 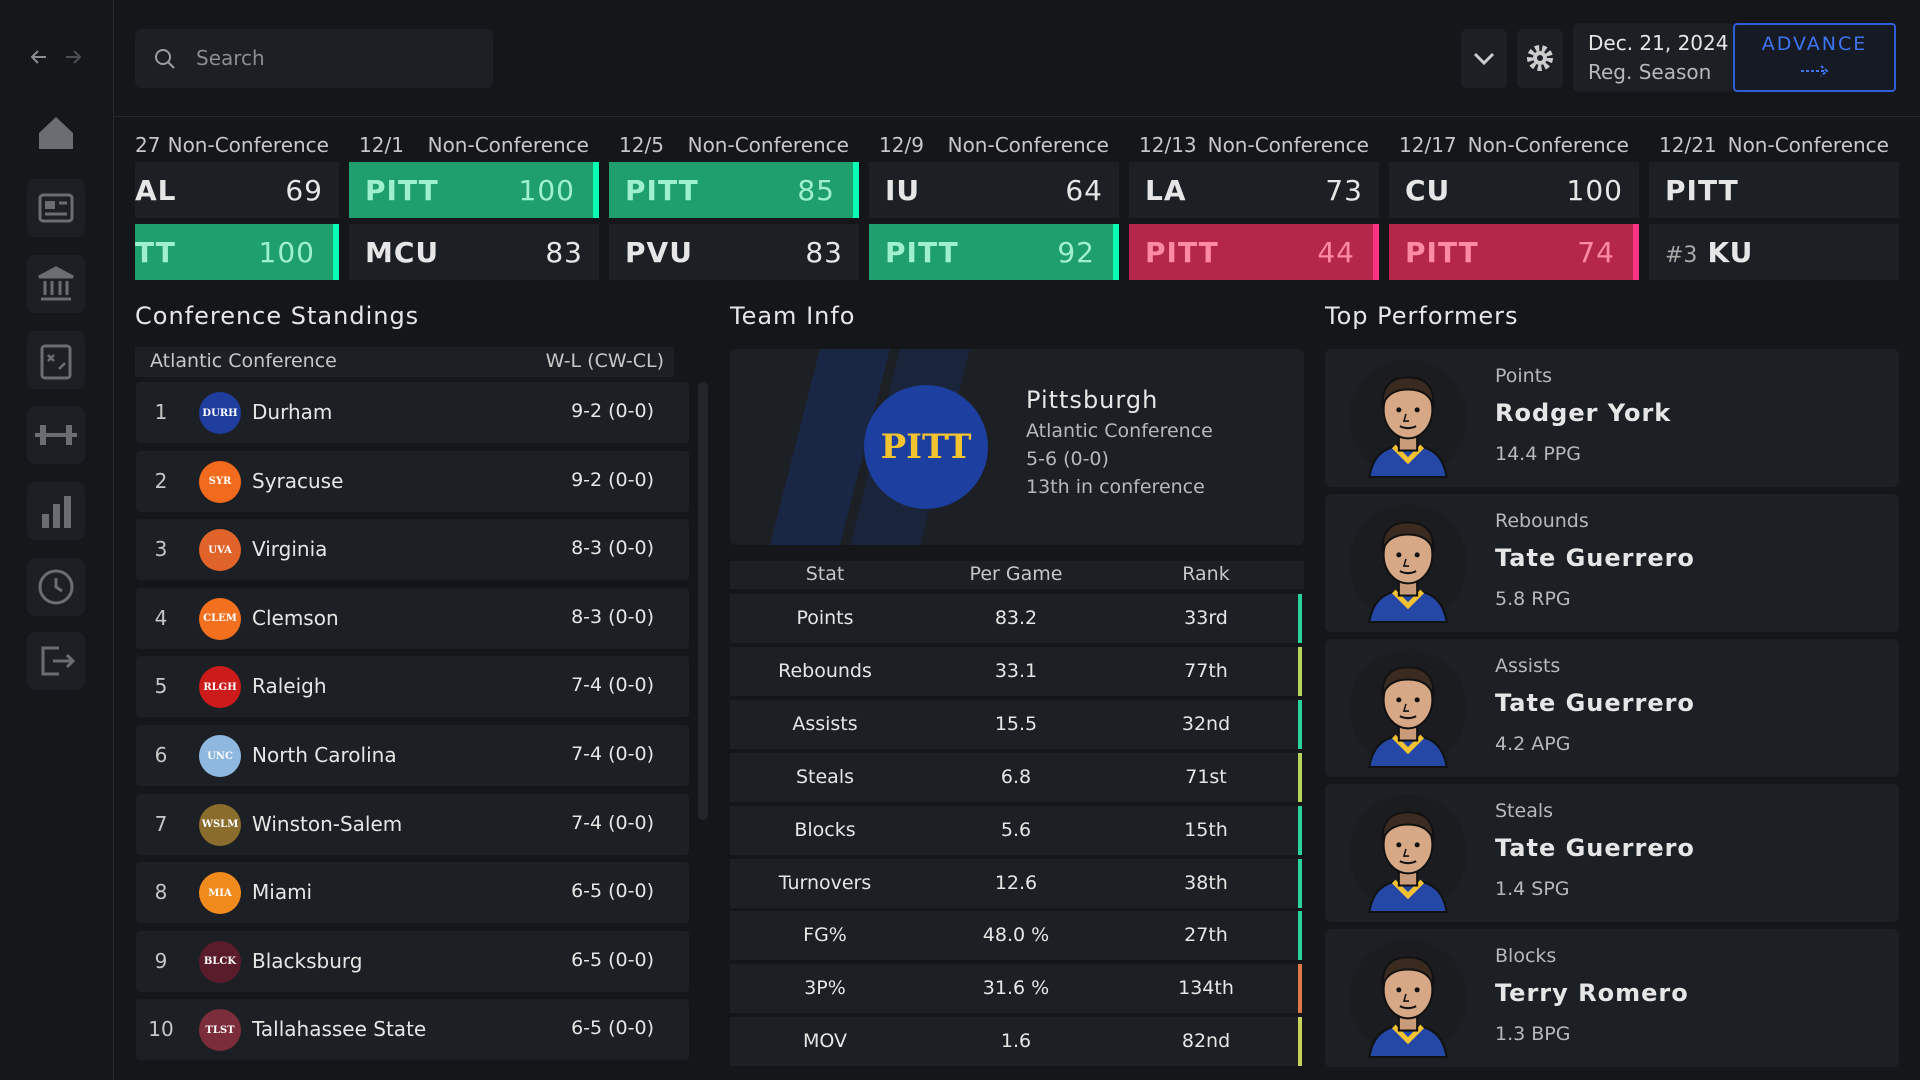 I want to click on dropdown-button, so click(x=1484, y=58).